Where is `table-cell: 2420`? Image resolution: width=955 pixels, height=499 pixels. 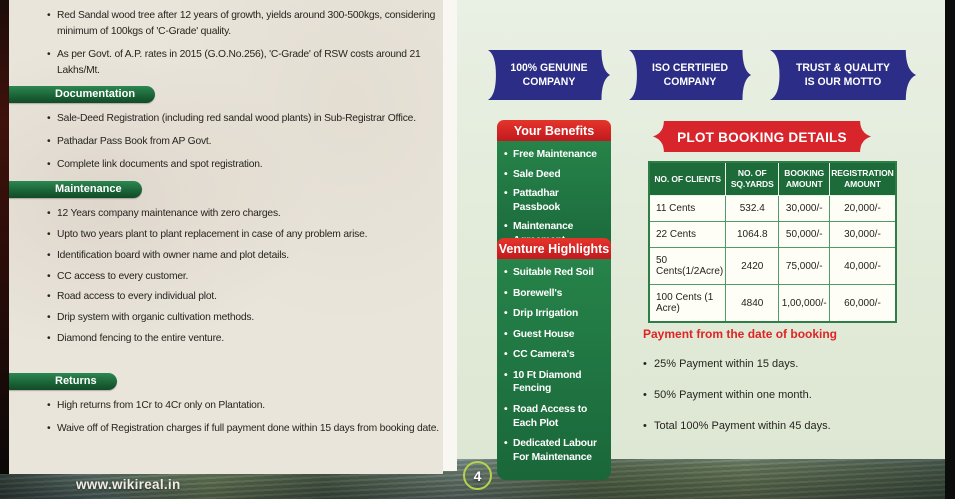 table-cell: 2420 is located at coordinates (752, 266).